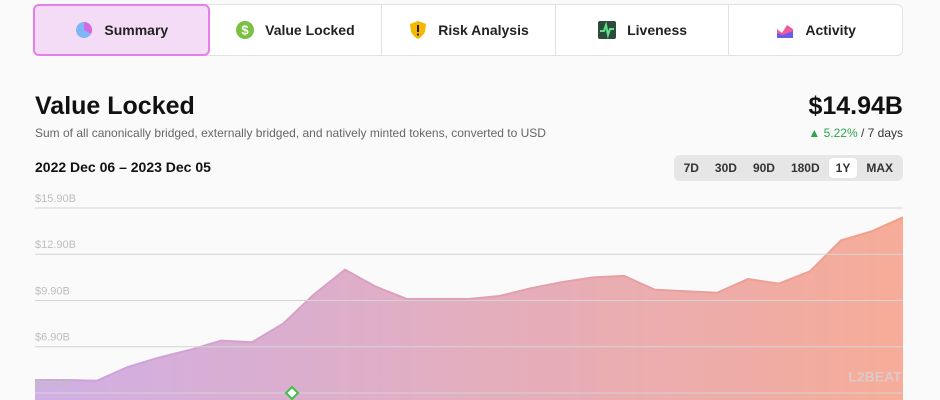  What do you see at coordinates (875, 377) in the screenshot?
I see `watermark: L2BEAT` at bounding box center [875, 377].